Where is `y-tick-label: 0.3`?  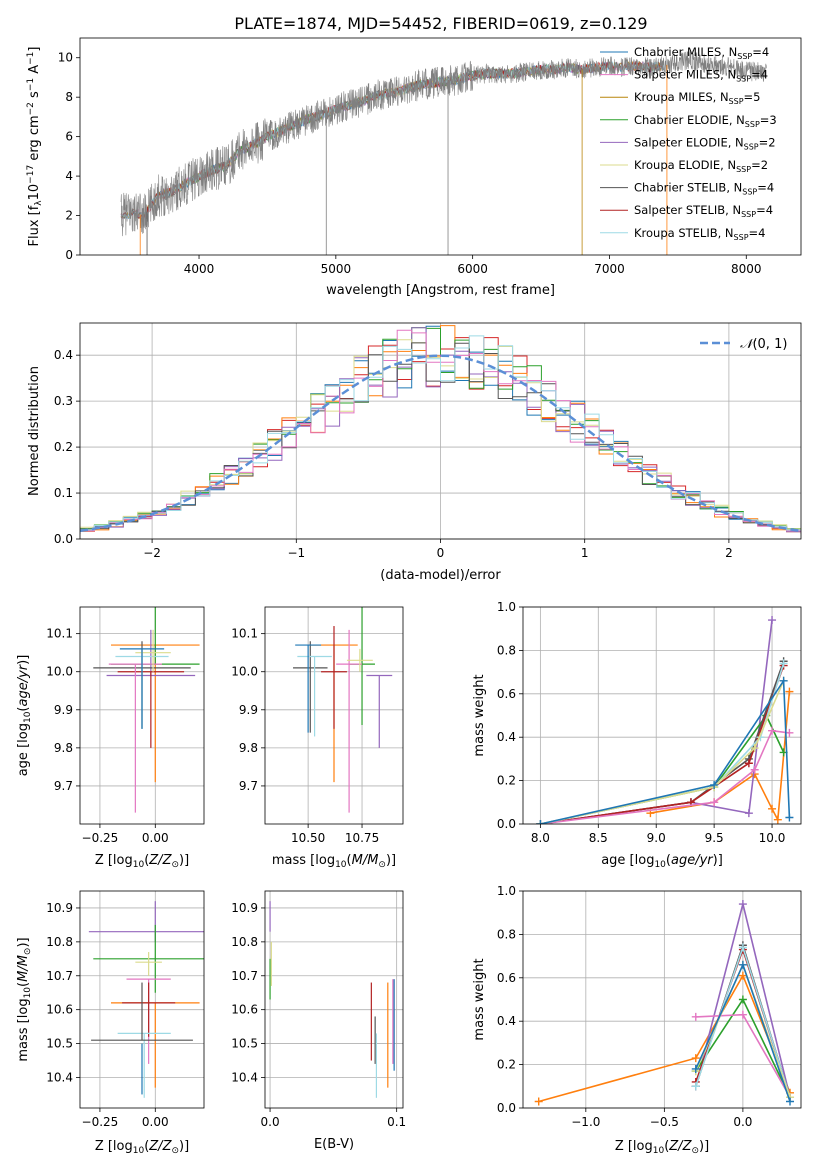
y-tick-label: 0.3 is located at coordinates (63, 401).